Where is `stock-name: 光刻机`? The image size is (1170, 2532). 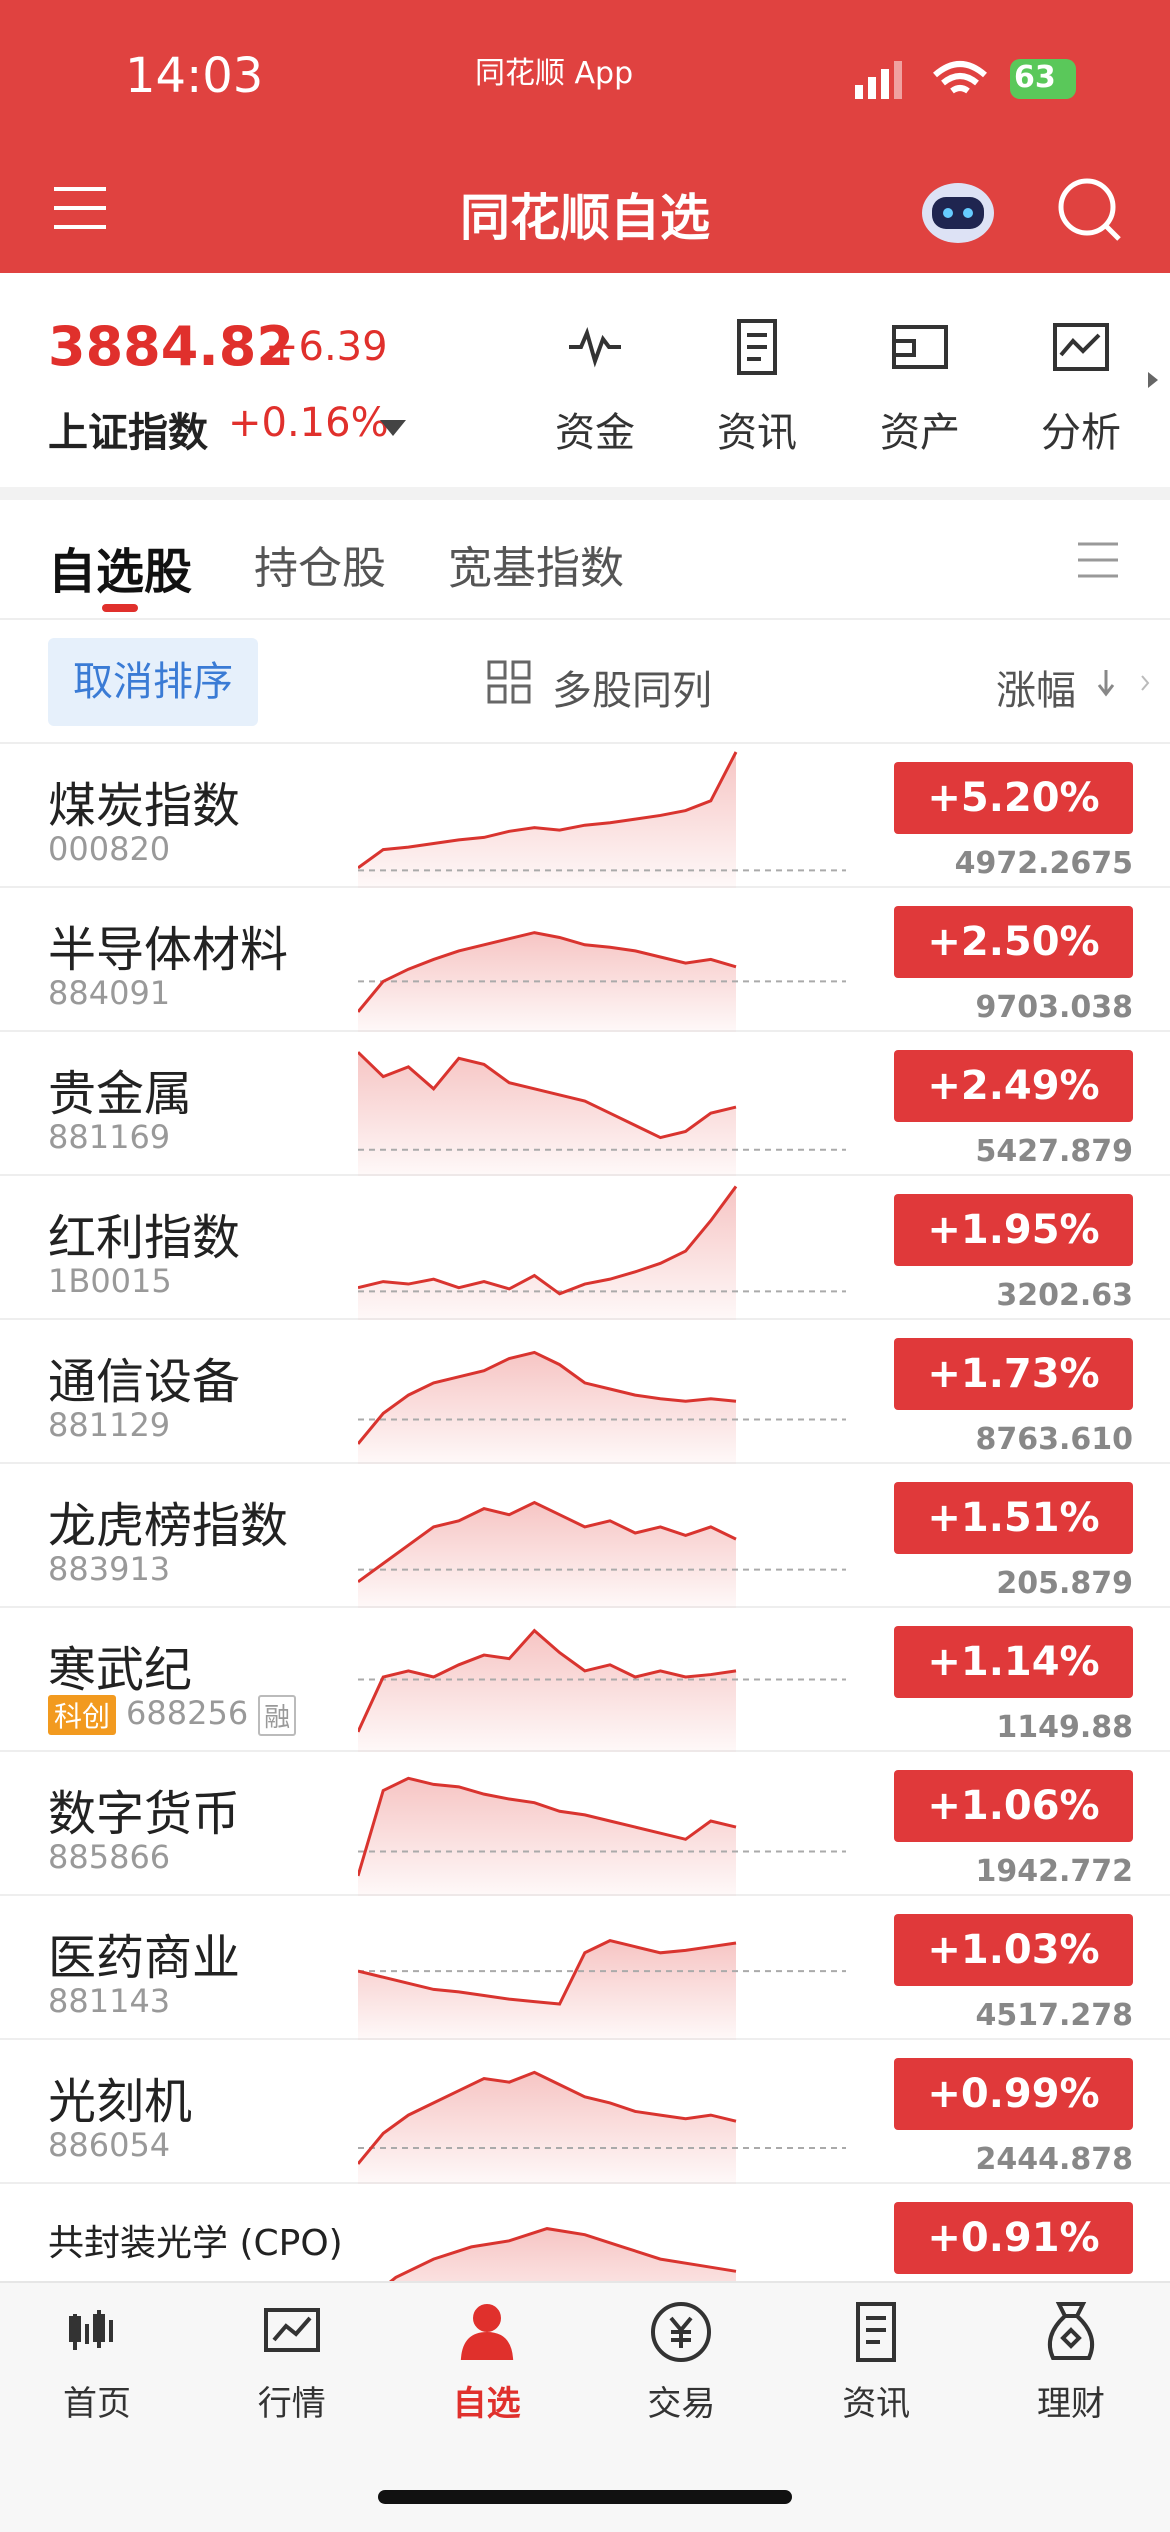
stock-name: 光刻机 is located at coordinates (120, 2102).